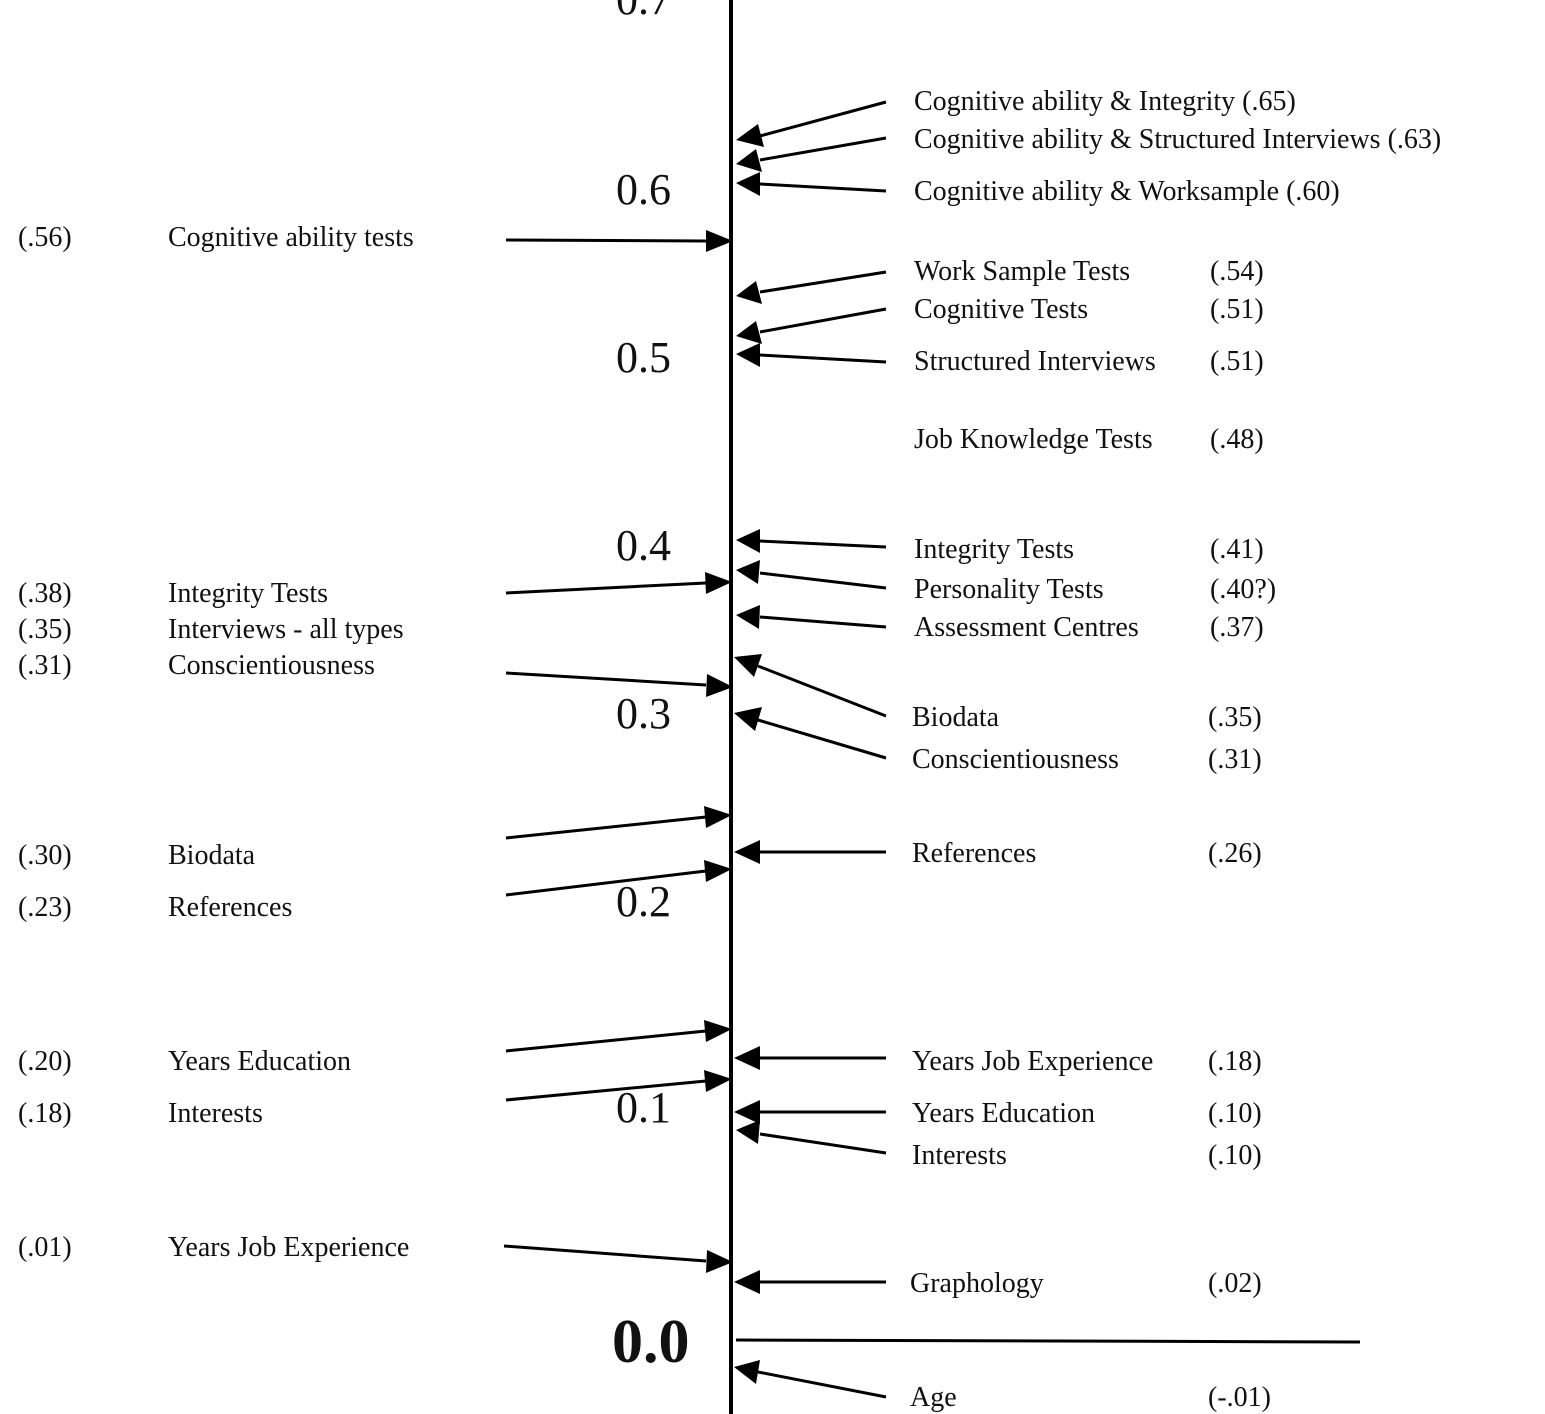 This screenshot has width=1545, height=1414. Describe the element at coordinates (45, 629) in the screenshot. I see `left-value: (.35)` at that location.